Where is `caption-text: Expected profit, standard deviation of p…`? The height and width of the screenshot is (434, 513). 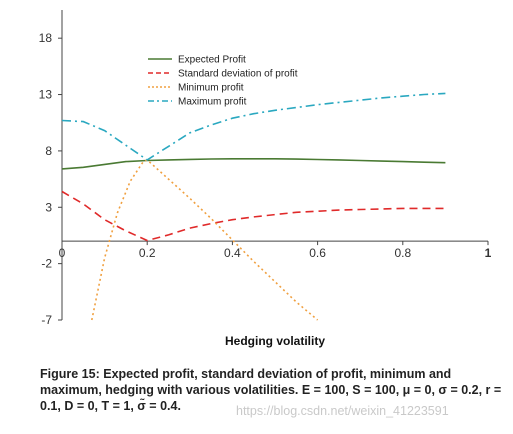 caption-text: Expected profit, standard deviation of p… is located at coordinates (246, 382).